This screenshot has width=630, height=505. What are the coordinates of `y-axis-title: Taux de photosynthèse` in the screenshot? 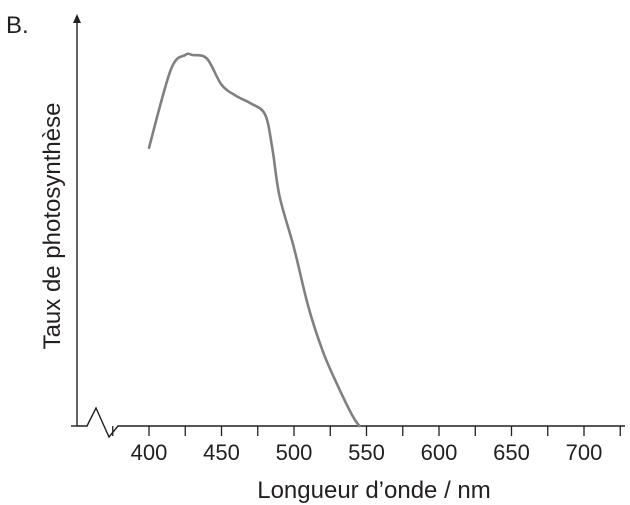 It's located at (52, 226).